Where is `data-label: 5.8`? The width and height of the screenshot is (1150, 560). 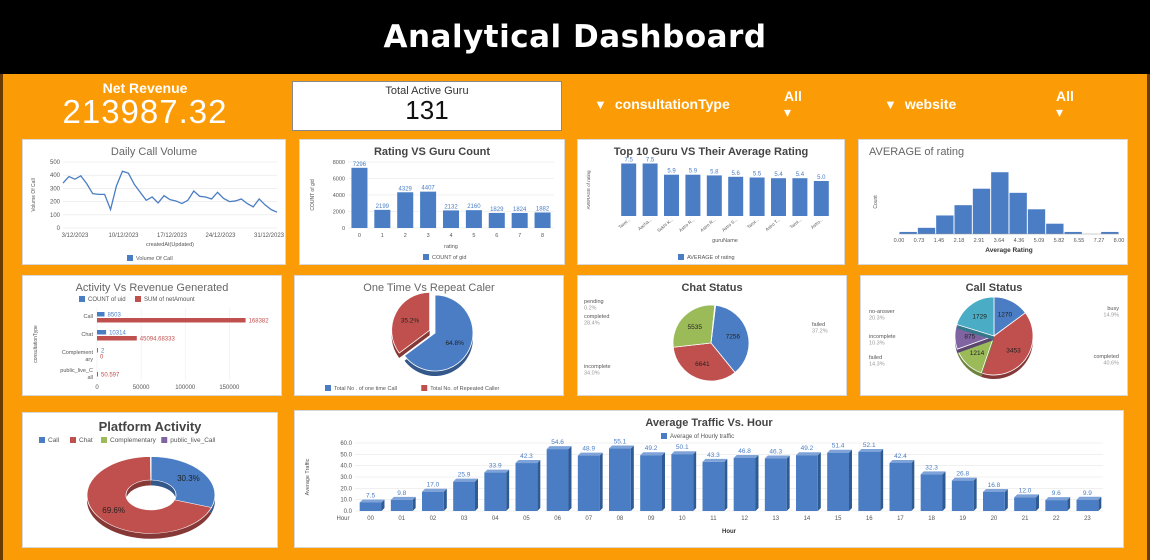 data-label: 5.8 is located at coordinates (714, 172).